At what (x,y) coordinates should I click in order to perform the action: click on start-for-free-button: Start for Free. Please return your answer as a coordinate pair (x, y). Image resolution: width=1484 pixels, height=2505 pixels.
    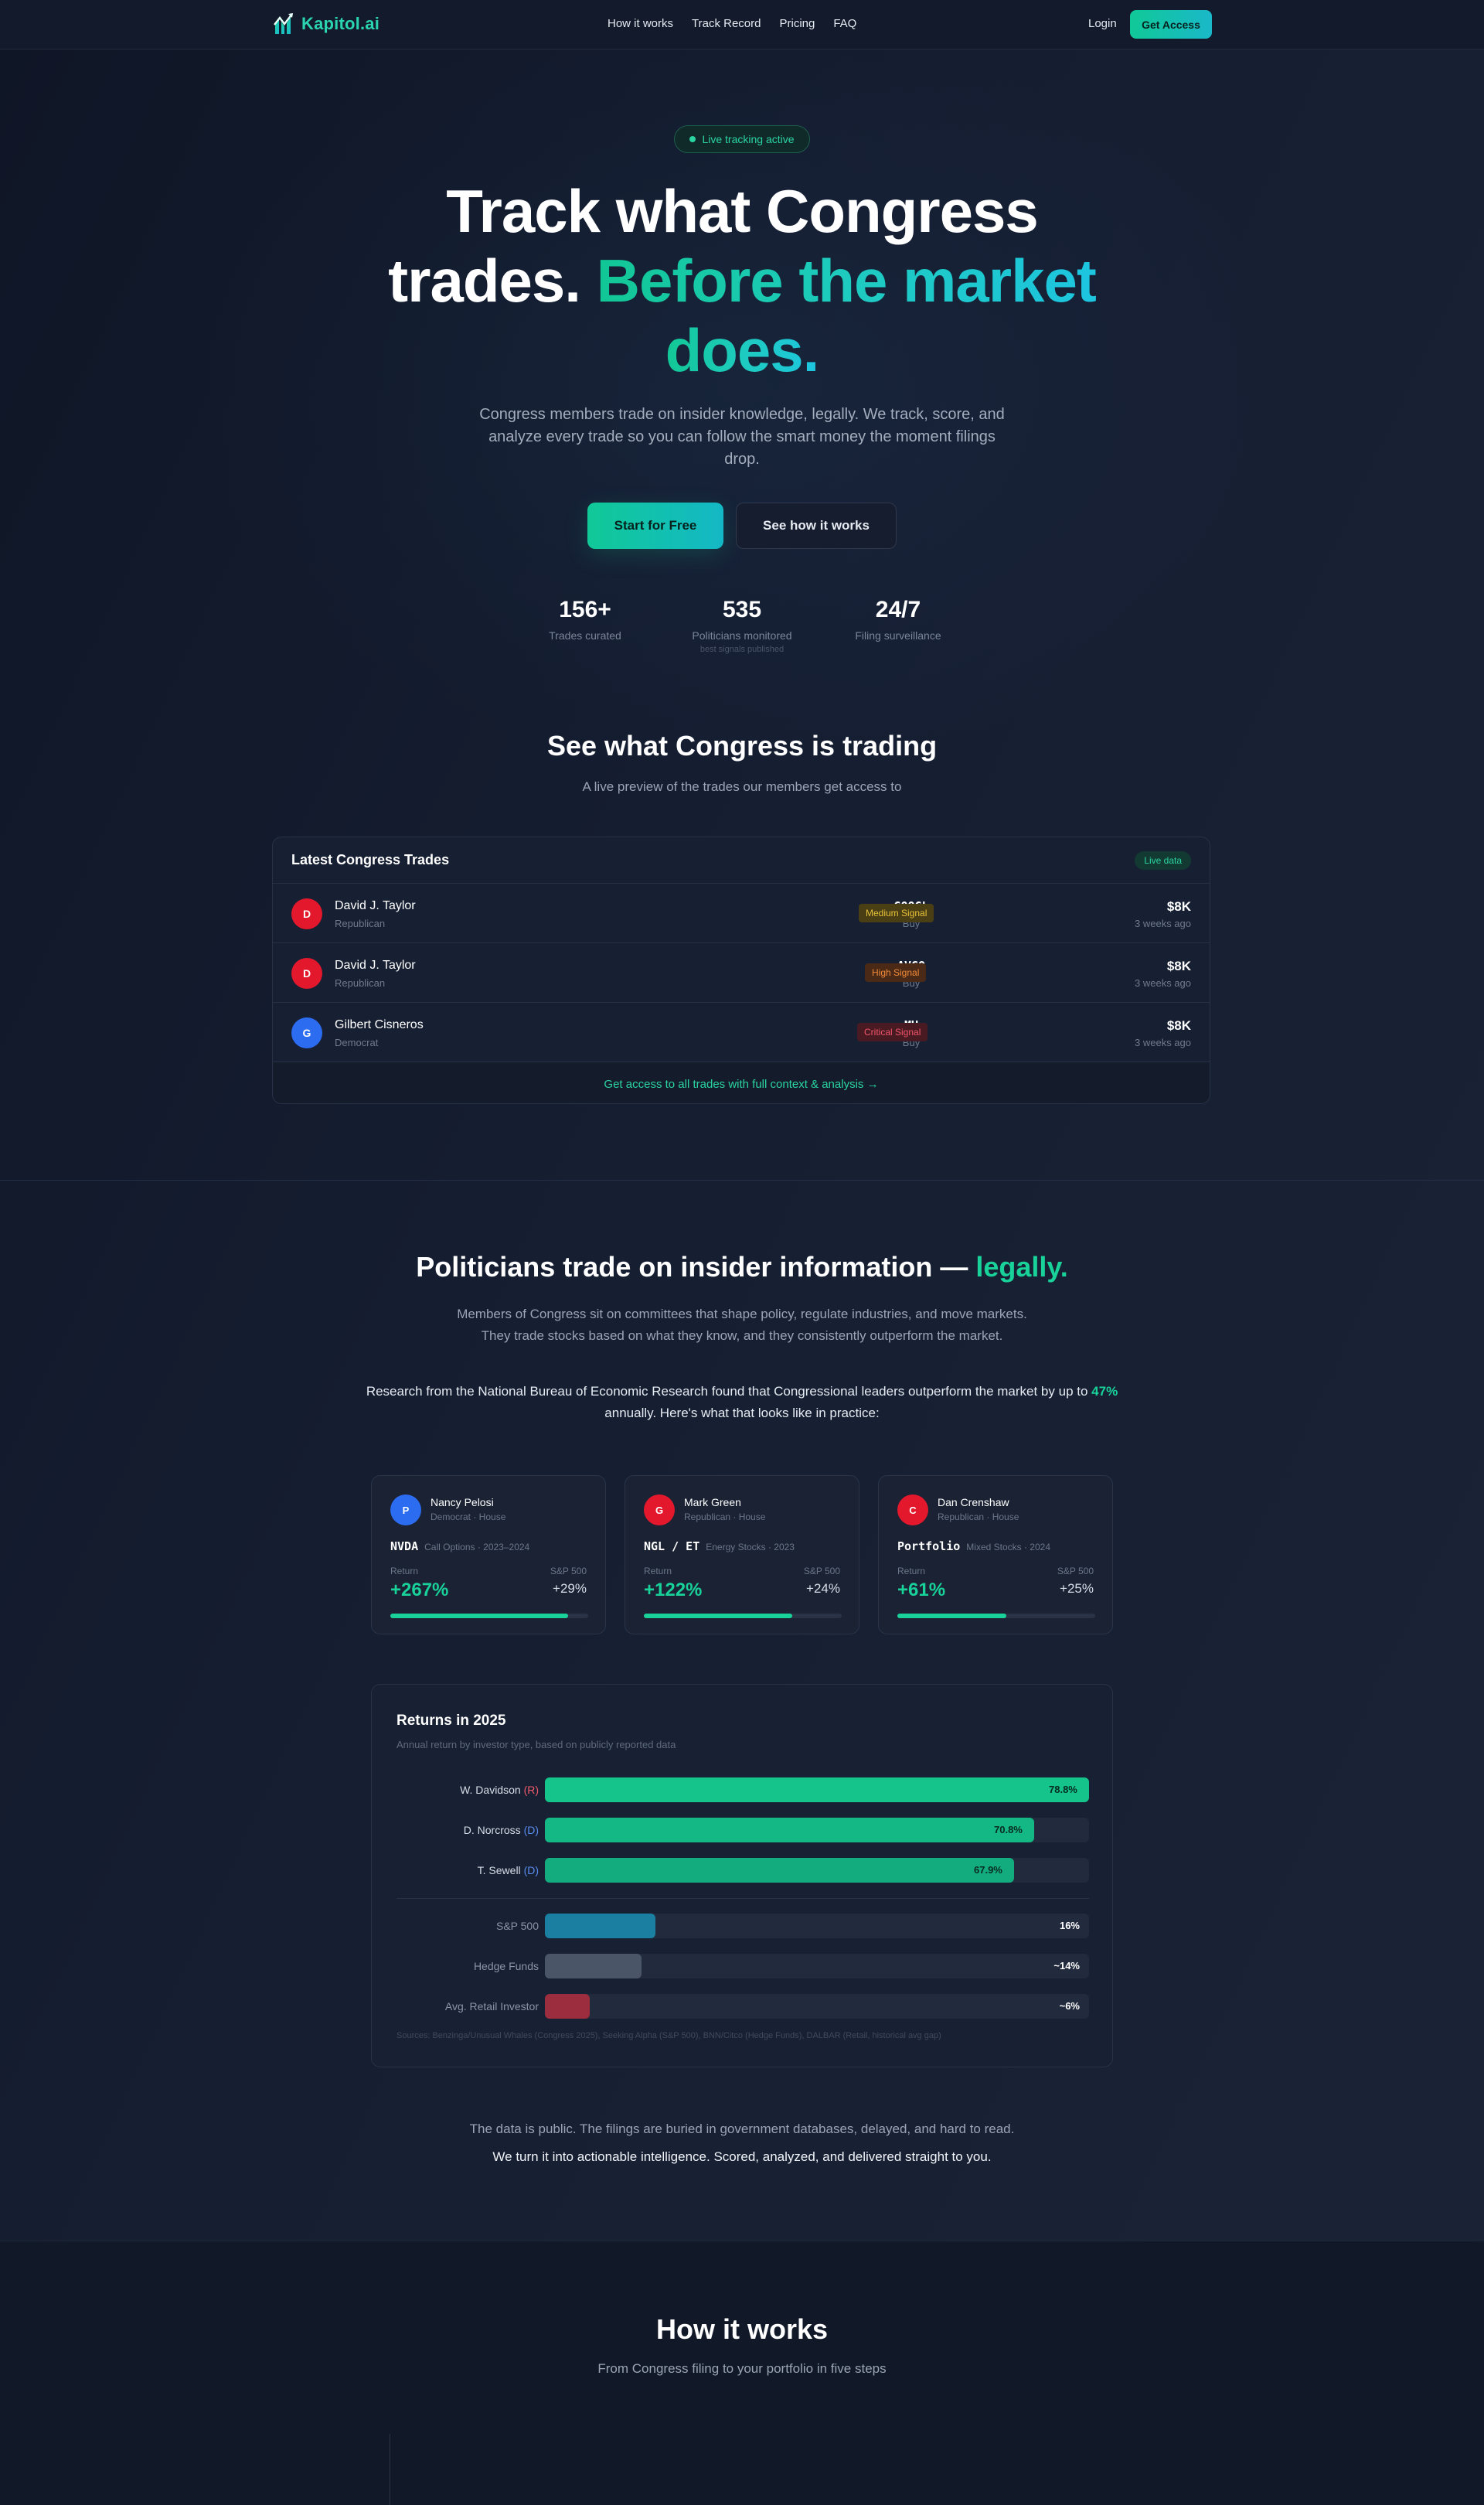
    Looking at the image, I should click on (655, 526).